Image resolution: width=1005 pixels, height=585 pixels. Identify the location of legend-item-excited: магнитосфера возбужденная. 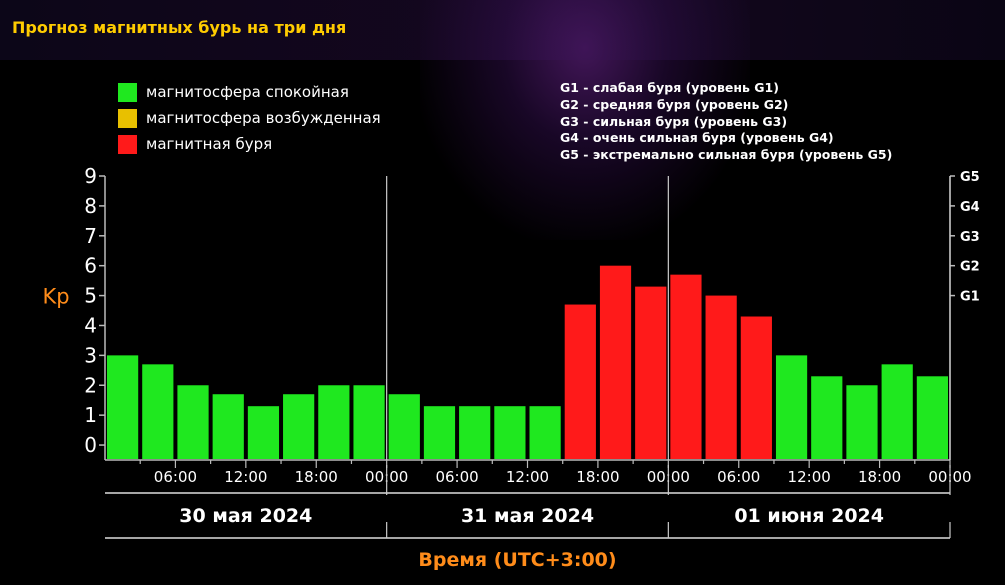
(249, 118).